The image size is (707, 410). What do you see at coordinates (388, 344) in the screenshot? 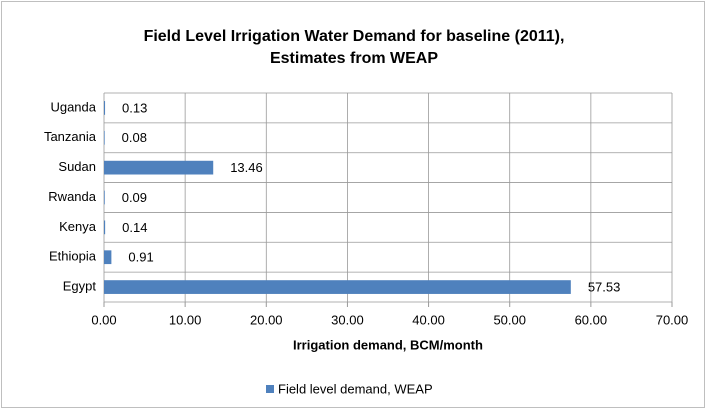
I see `x-axis-title: Irrigation demand, BCM/month` at bounding box center [388, 344].